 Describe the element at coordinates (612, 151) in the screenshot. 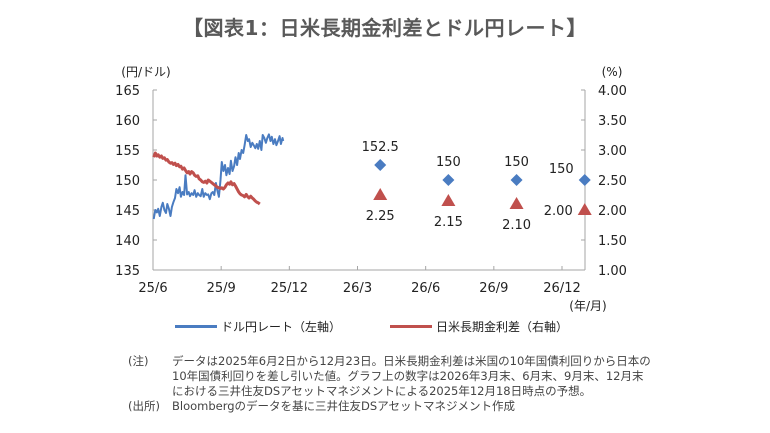

I see `right-axis-tick-label: 3.00` at that location.